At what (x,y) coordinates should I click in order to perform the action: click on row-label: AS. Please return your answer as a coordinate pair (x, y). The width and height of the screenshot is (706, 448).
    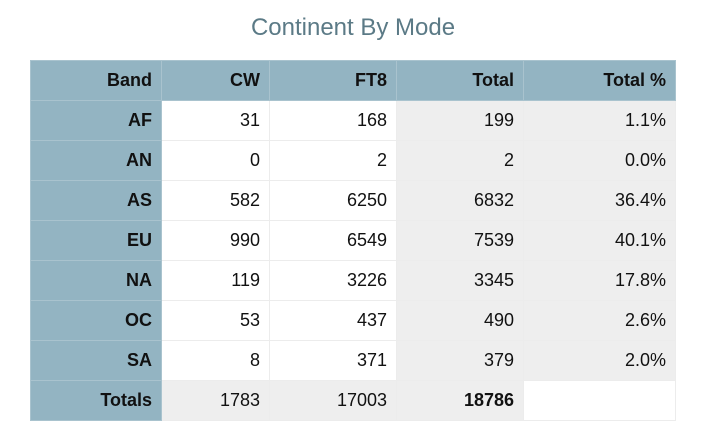
    Looking at the image, I should click on (96, 200).